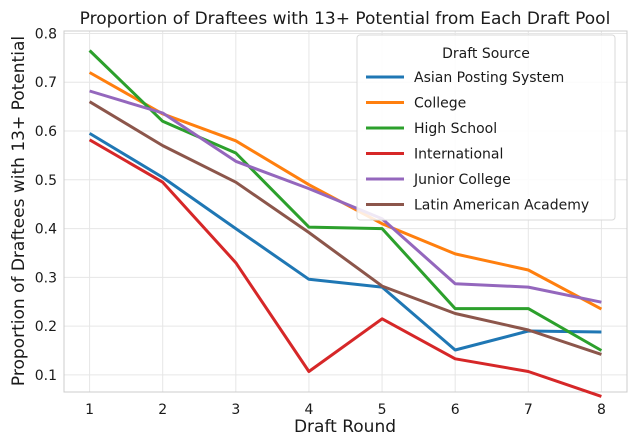 The width and height of the screenshot is (628, 435). Describe the element at coordinates (345, 426) in the screenshot. I see `x-axis-label: Draft Round` at that location.